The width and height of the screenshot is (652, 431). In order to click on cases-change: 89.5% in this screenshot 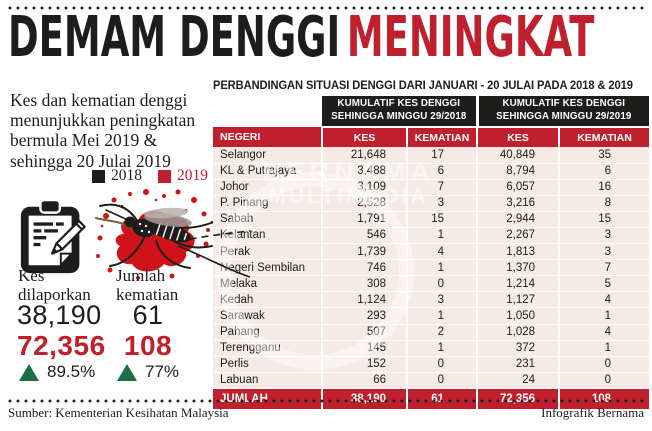, I will do `click(57, 372)`.